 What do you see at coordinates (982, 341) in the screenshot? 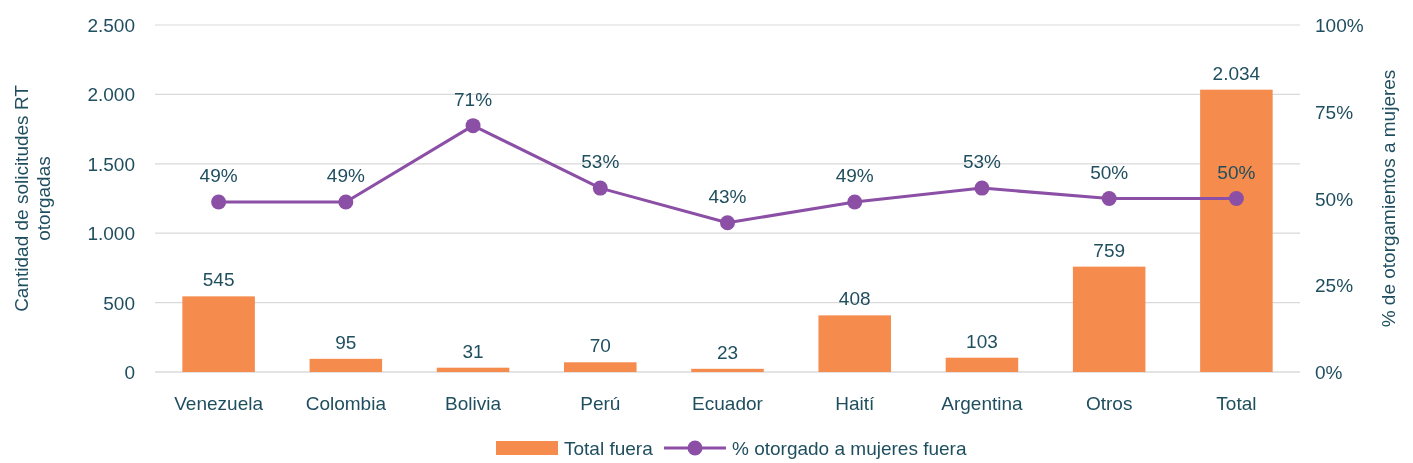
I see `data-label: 103` at bounding box center [982, 341].